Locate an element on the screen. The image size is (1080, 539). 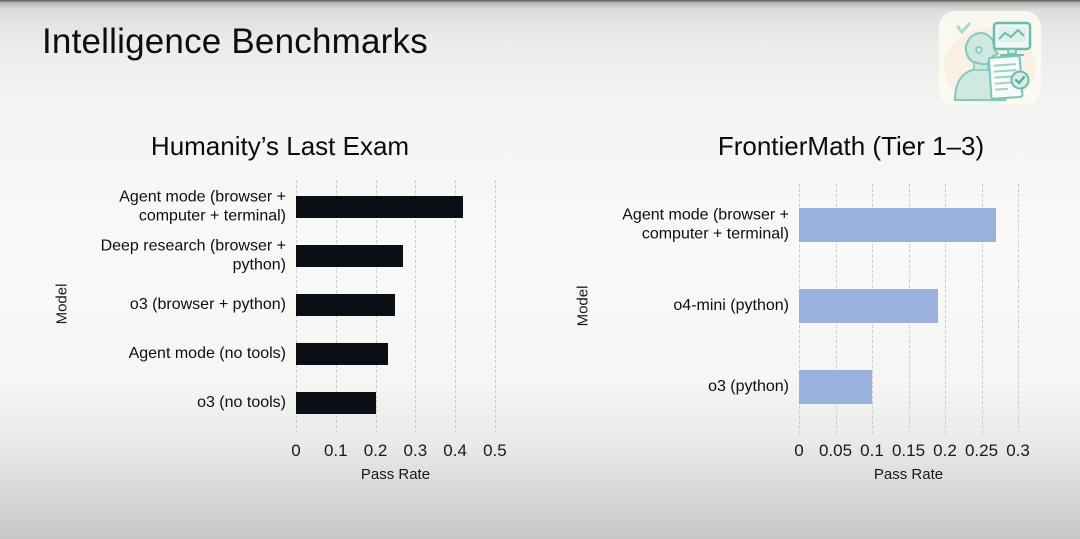
x-tick-label: 0.4 is located at coordinates (455, 450).